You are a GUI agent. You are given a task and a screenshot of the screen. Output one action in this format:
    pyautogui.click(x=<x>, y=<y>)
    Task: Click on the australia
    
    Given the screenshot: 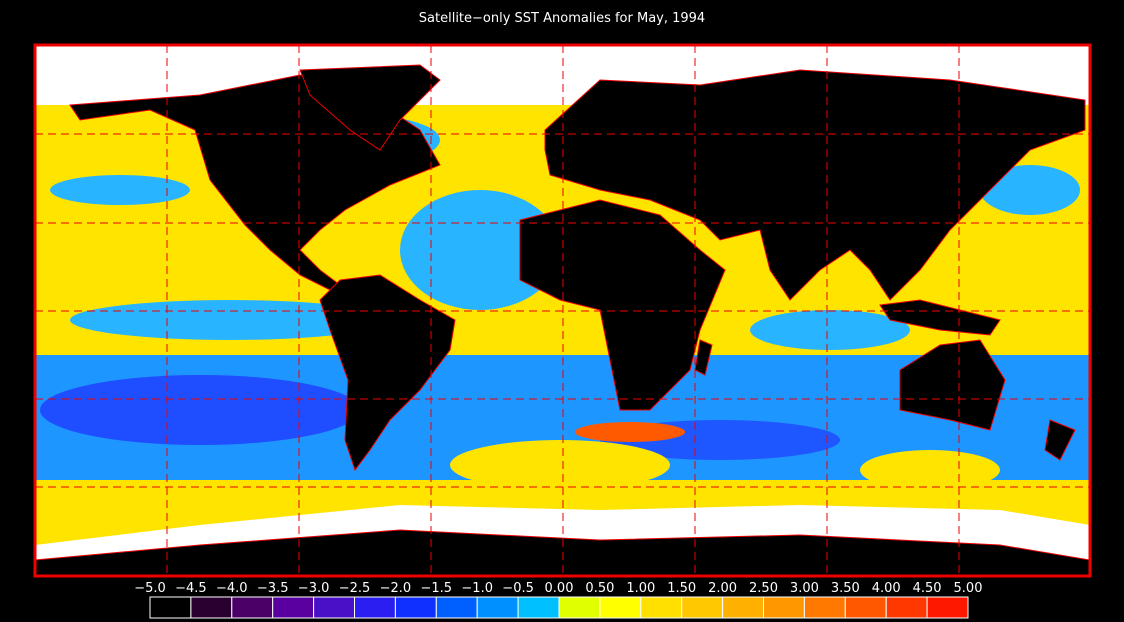 What is the action you would take?
    pyautogui.click(x=952, y=385)
    